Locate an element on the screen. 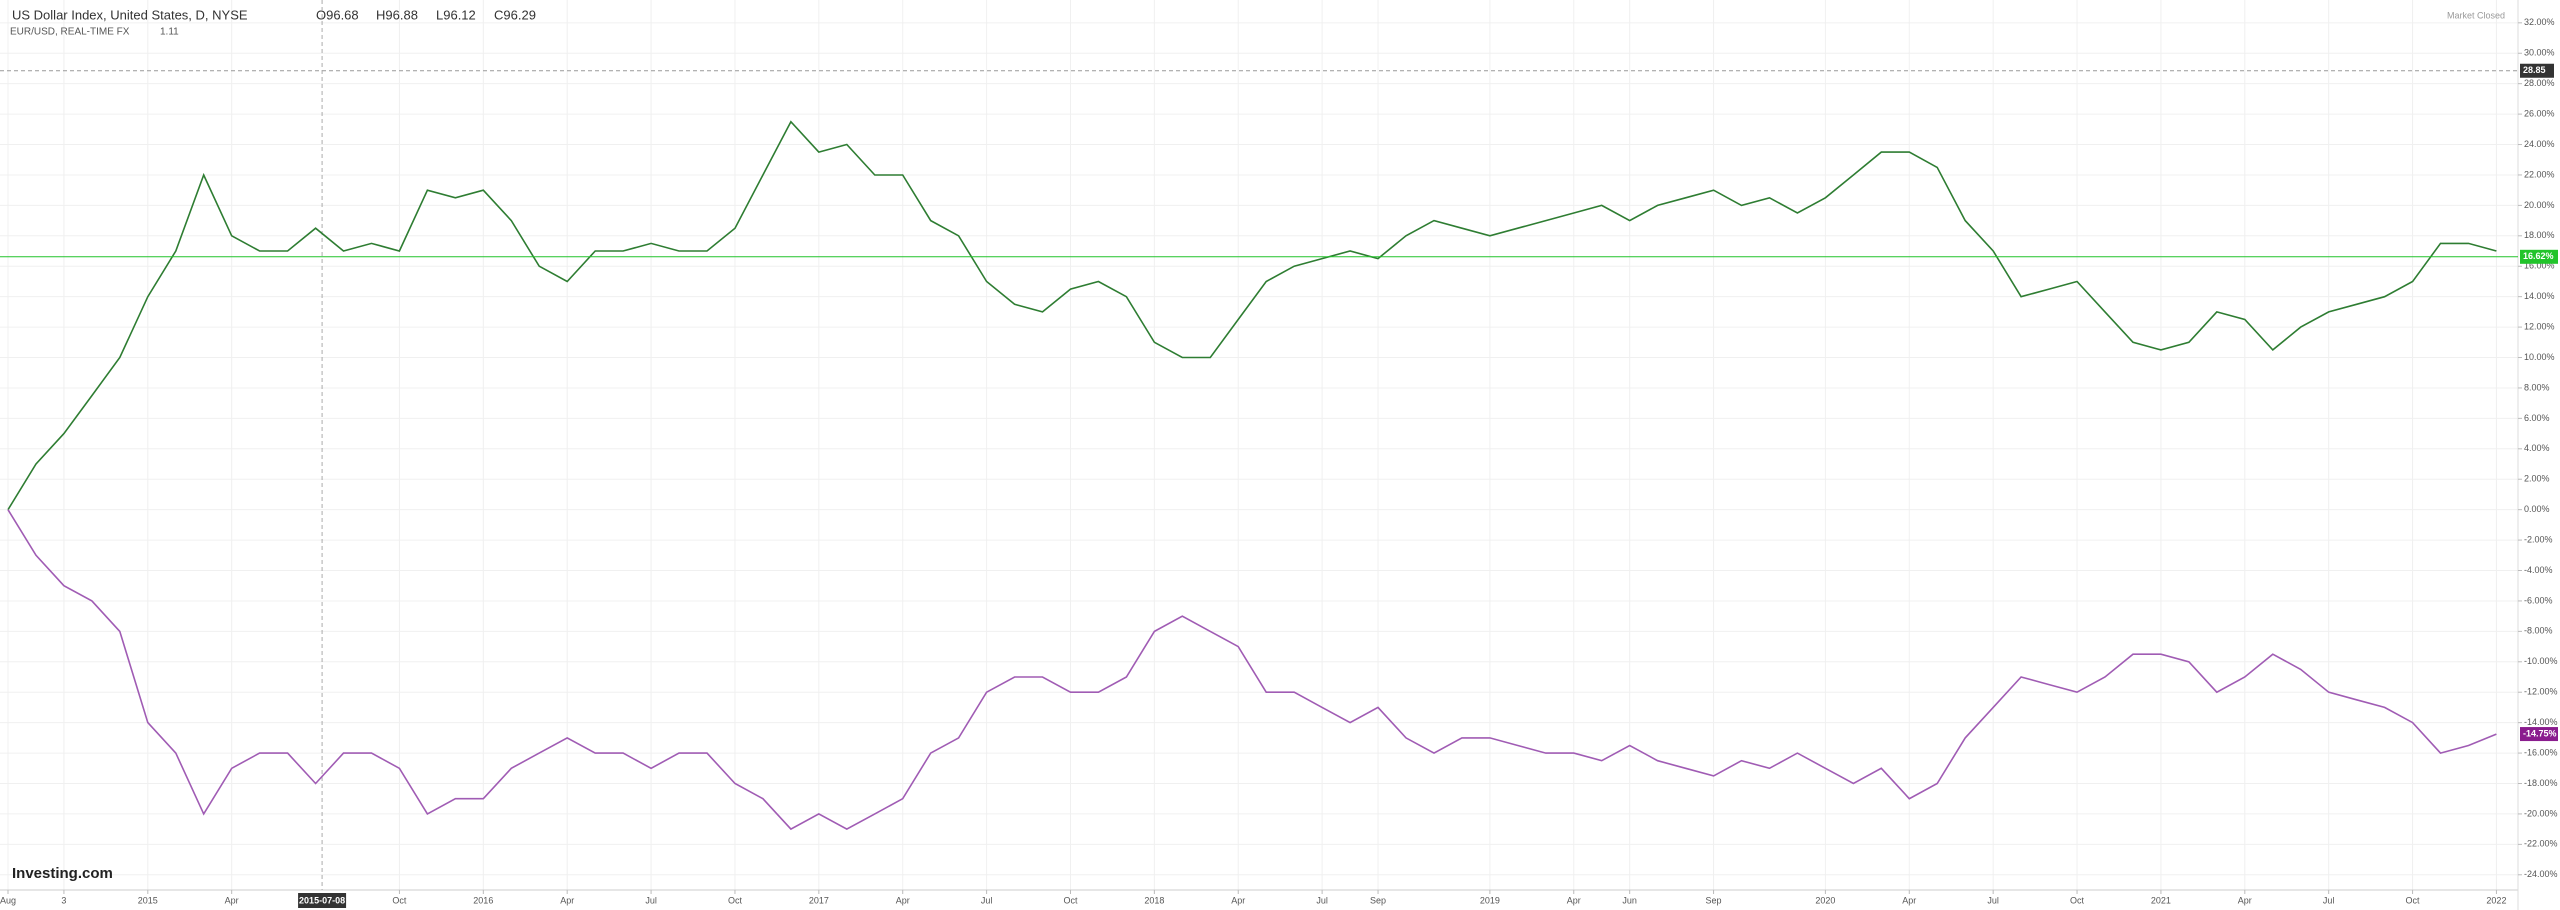 The height and width of the screenshot is (910, 2560). y-tick-label: -2.00% is located at coordinates (2538, 539).